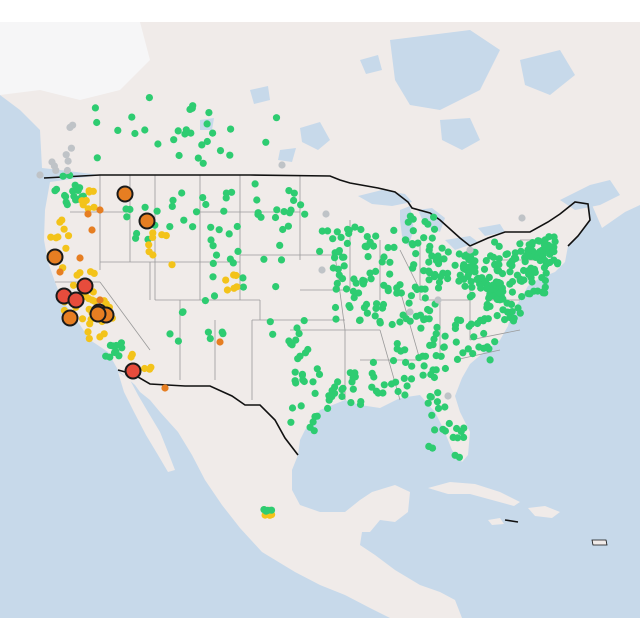 This screenshot has height=640, width=640. Describe the element at coordinates (85, 286) in the screenshot. I see `highlight-marker-unhealthy` at that location.